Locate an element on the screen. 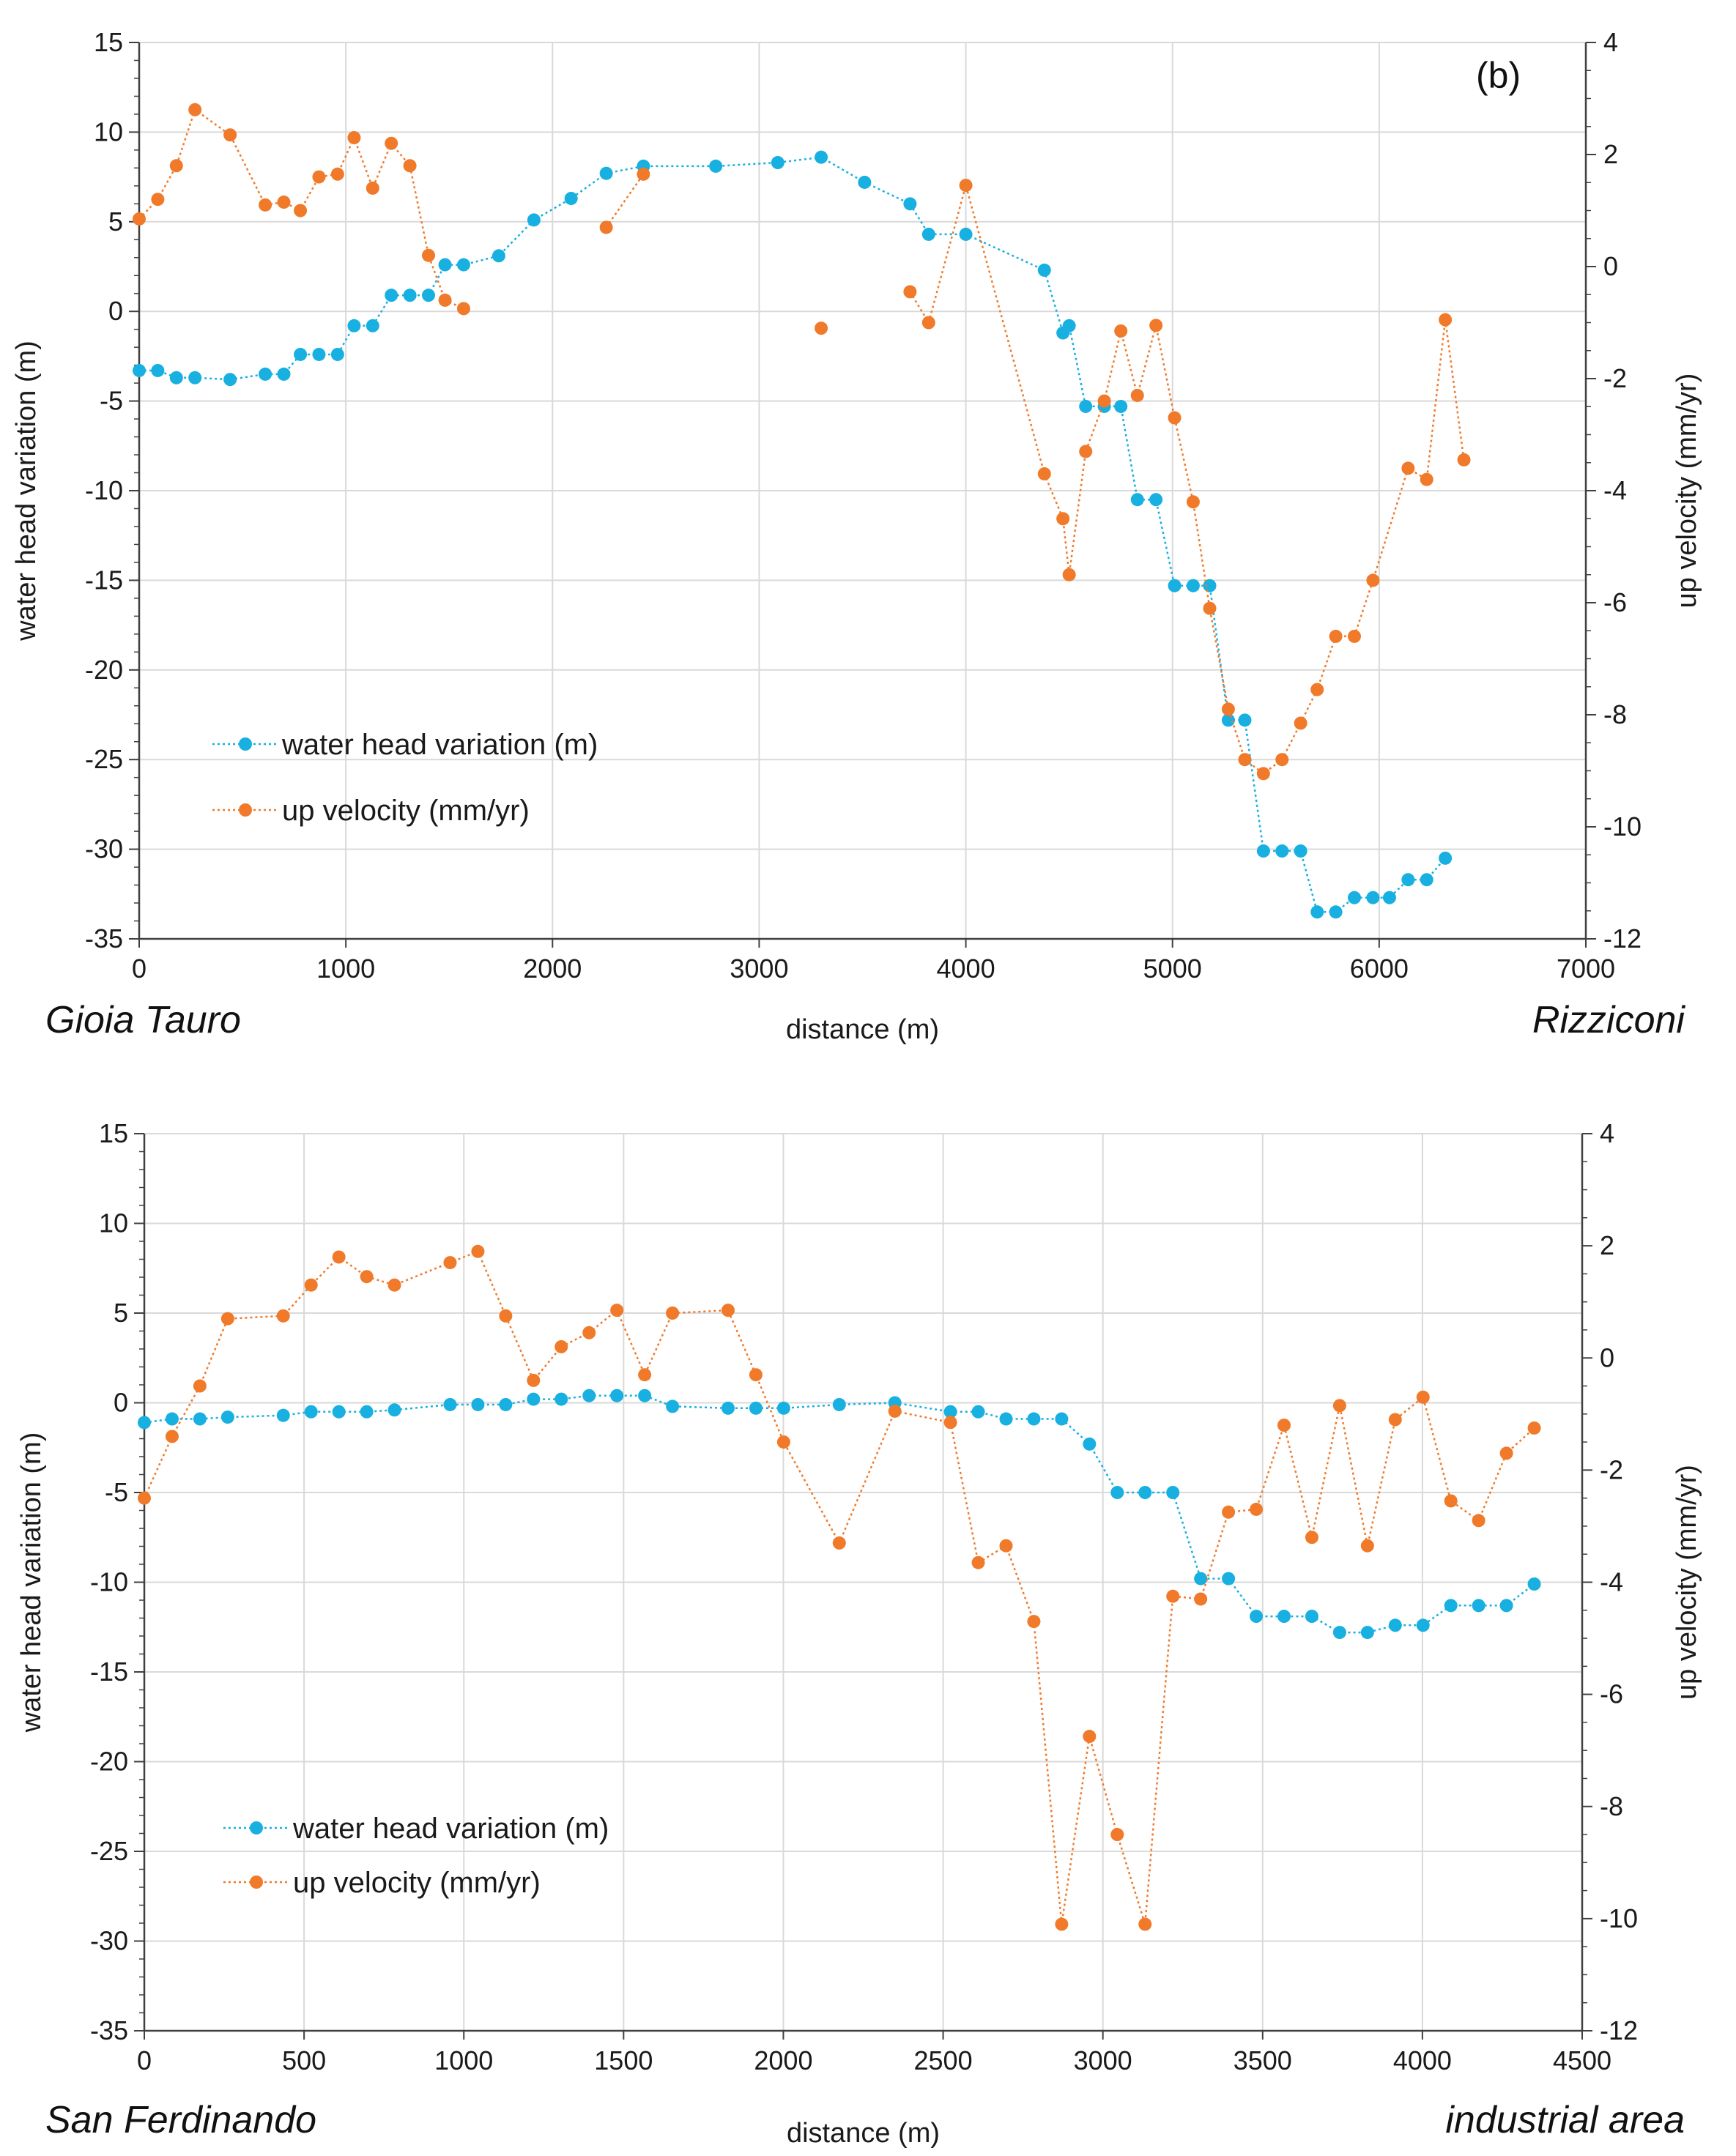 The height and width of the screenshot is (2156, 1736). chart1-legend-water-head-label: water head variation (m) is located at coordinates (439, 745).